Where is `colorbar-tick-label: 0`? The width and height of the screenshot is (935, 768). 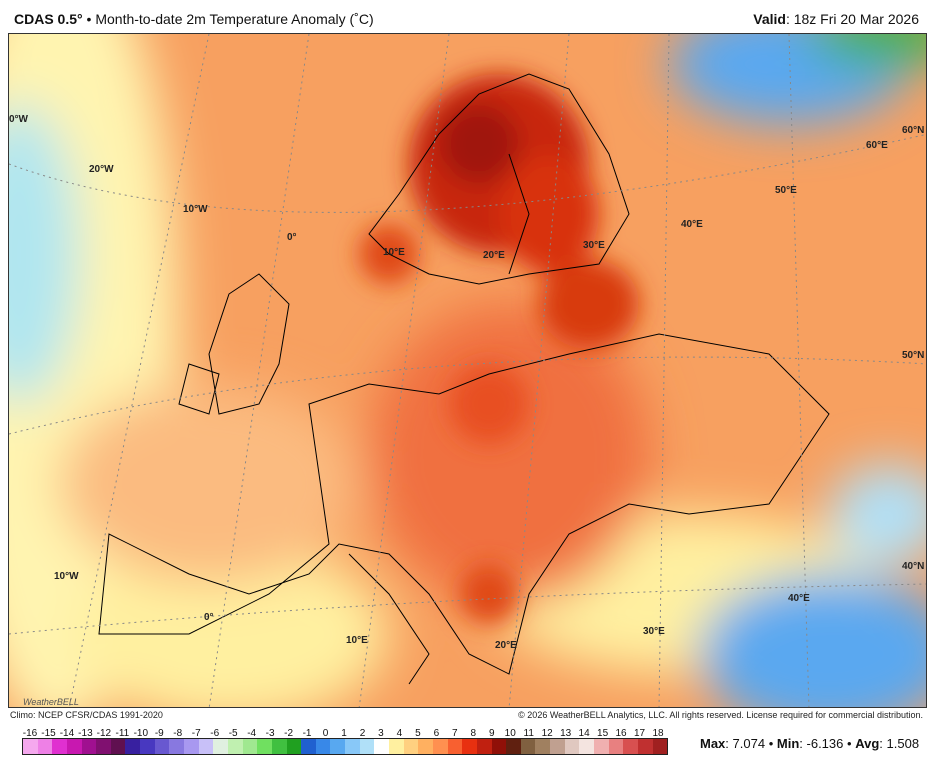
colorbar-tick-label: 0 is located at coordinates (325, 733).